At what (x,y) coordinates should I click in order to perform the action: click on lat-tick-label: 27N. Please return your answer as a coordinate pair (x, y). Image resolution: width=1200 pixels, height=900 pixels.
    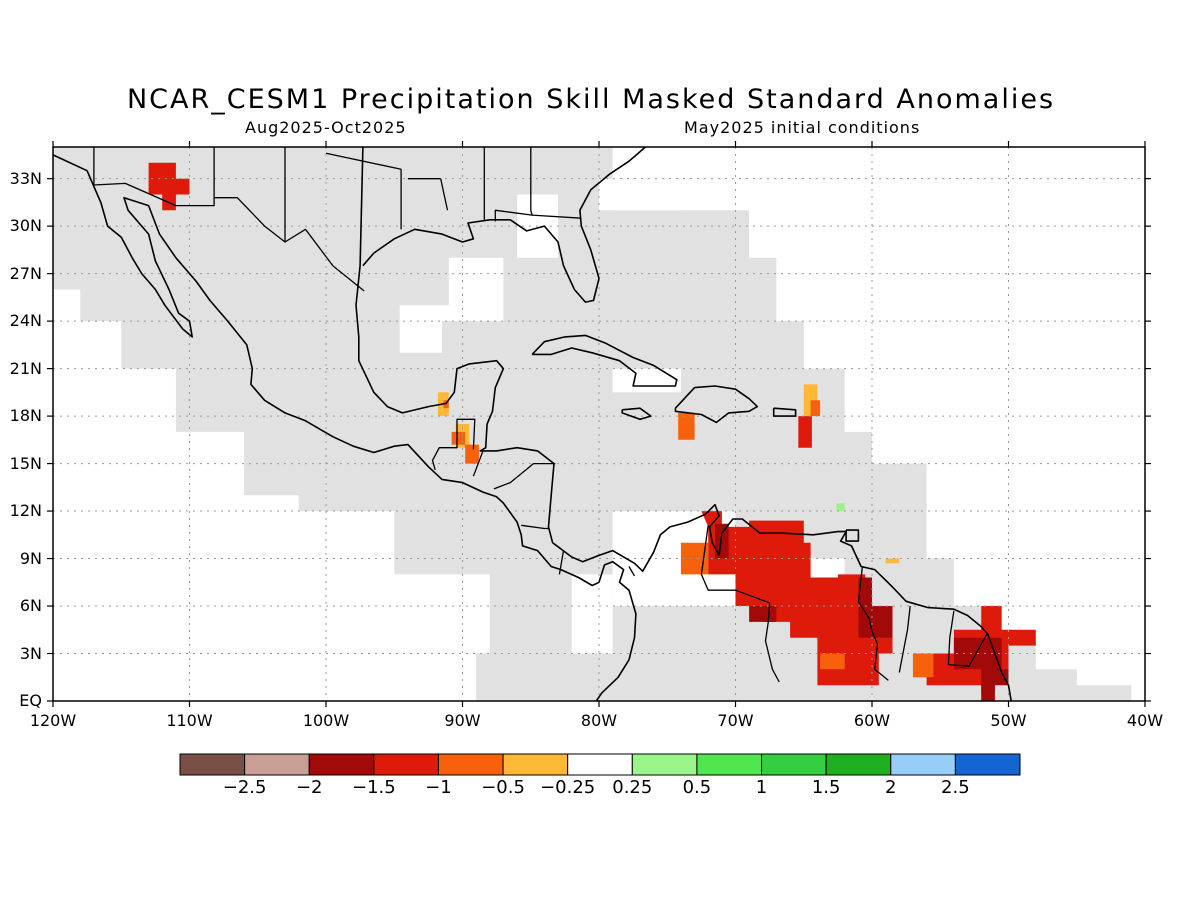
    Looking at the image, I should click on (25, 273).